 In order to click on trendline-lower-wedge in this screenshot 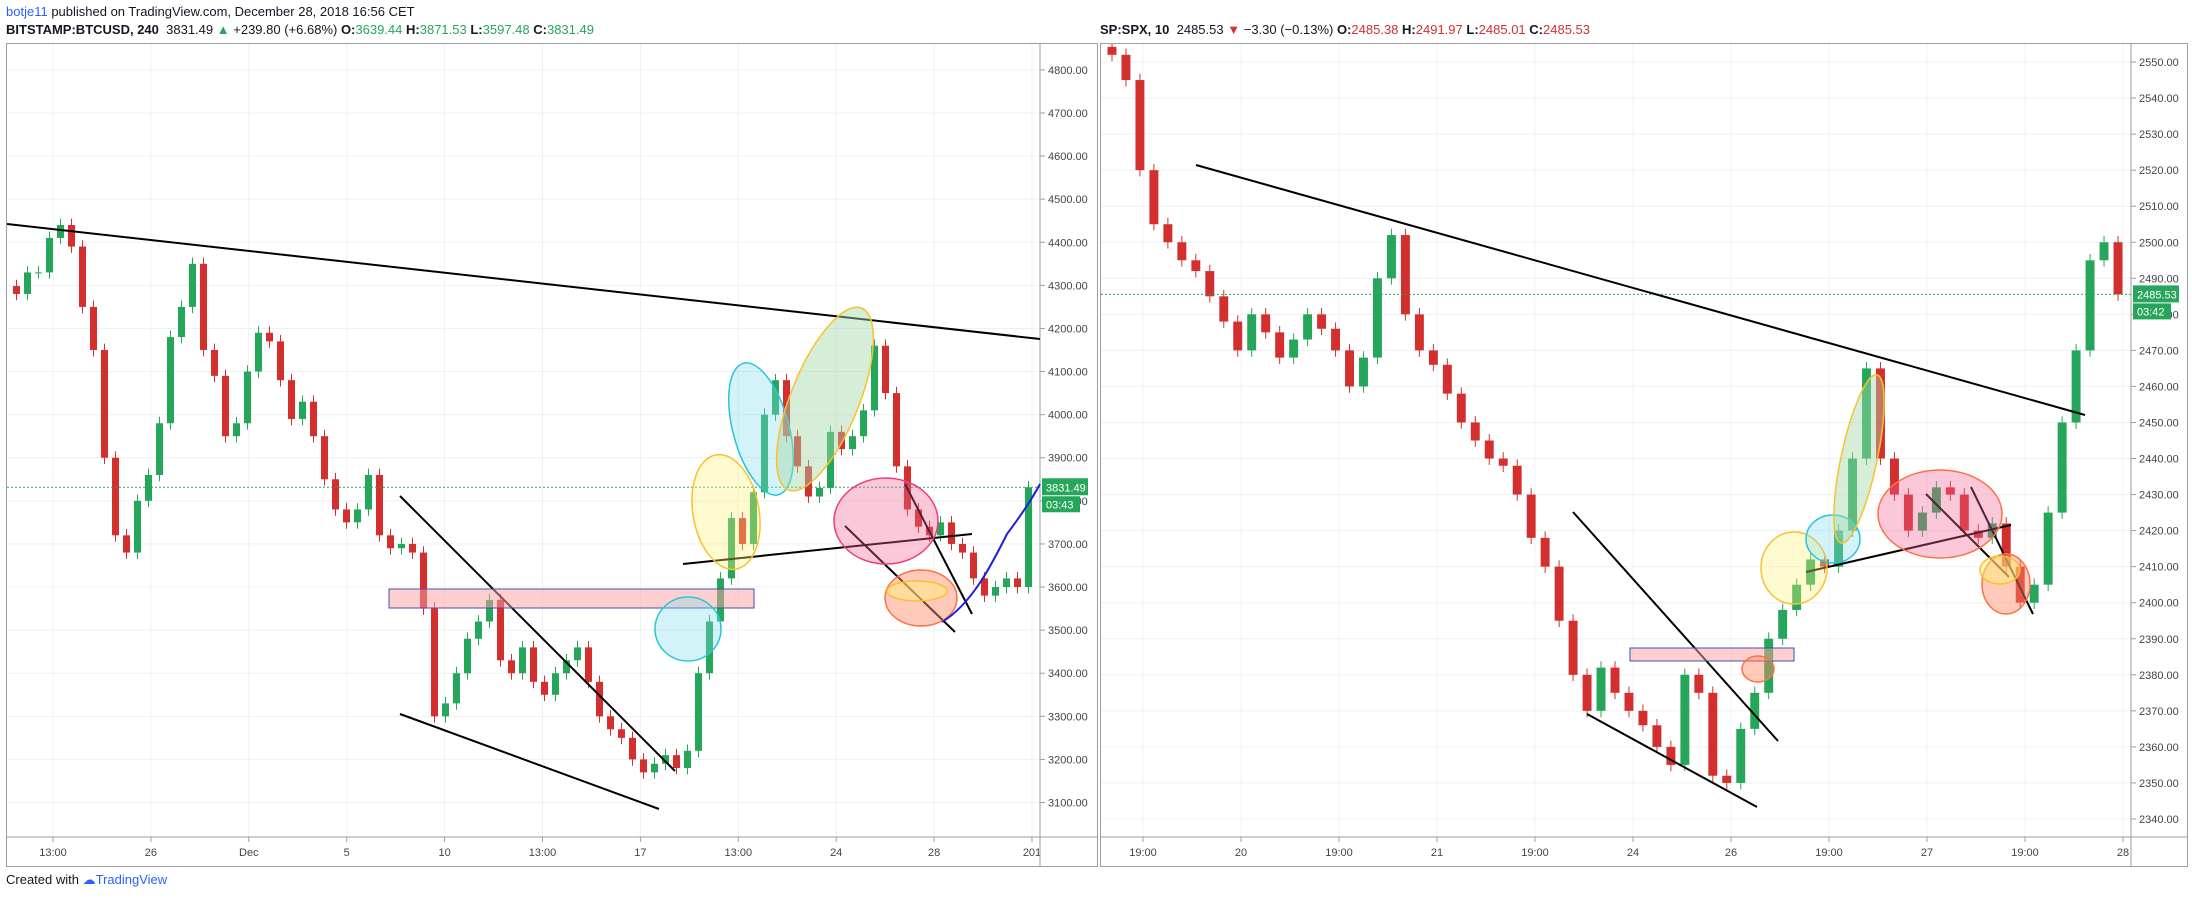, I will do `click(529, 761)`.